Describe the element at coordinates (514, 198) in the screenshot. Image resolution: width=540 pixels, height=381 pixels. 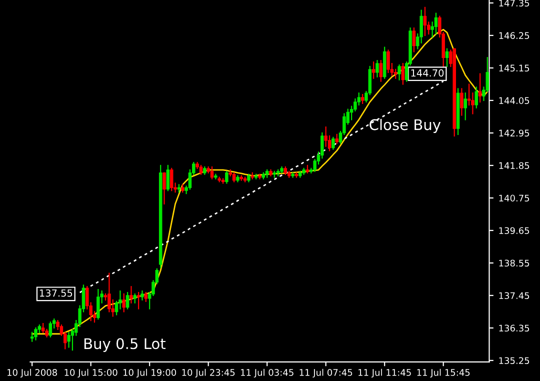
I see `y-tick-label: 140.75` at that location.